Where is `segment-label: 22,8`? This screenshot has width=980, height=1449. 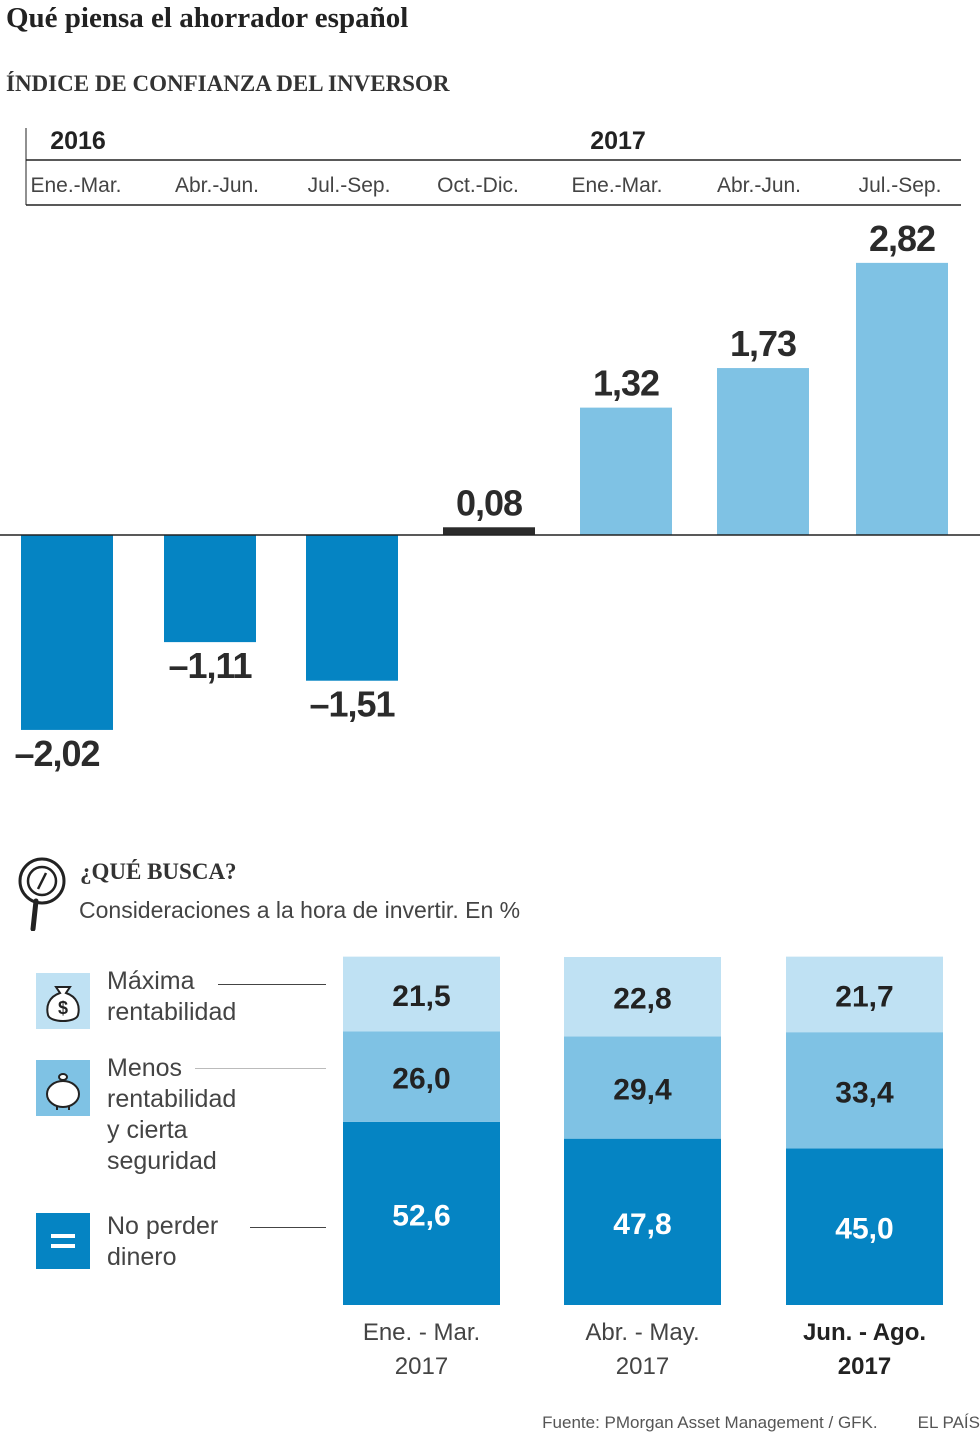 segment-label: 22,8 is located at coordinates (642, 999).